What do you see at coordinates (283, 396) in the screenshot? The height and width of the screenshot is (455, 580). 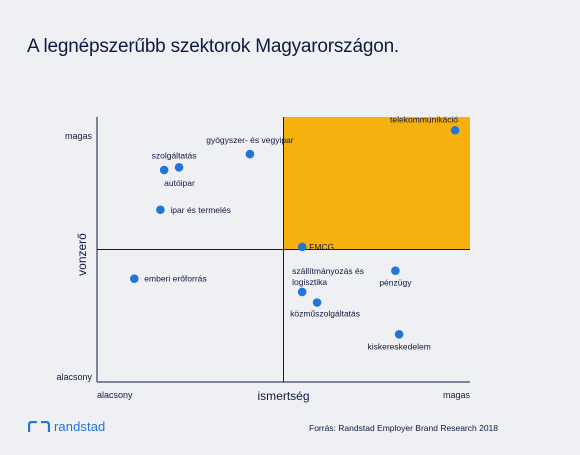 I see `x-axis-label: ismertség` at bounding box center [283, 396].